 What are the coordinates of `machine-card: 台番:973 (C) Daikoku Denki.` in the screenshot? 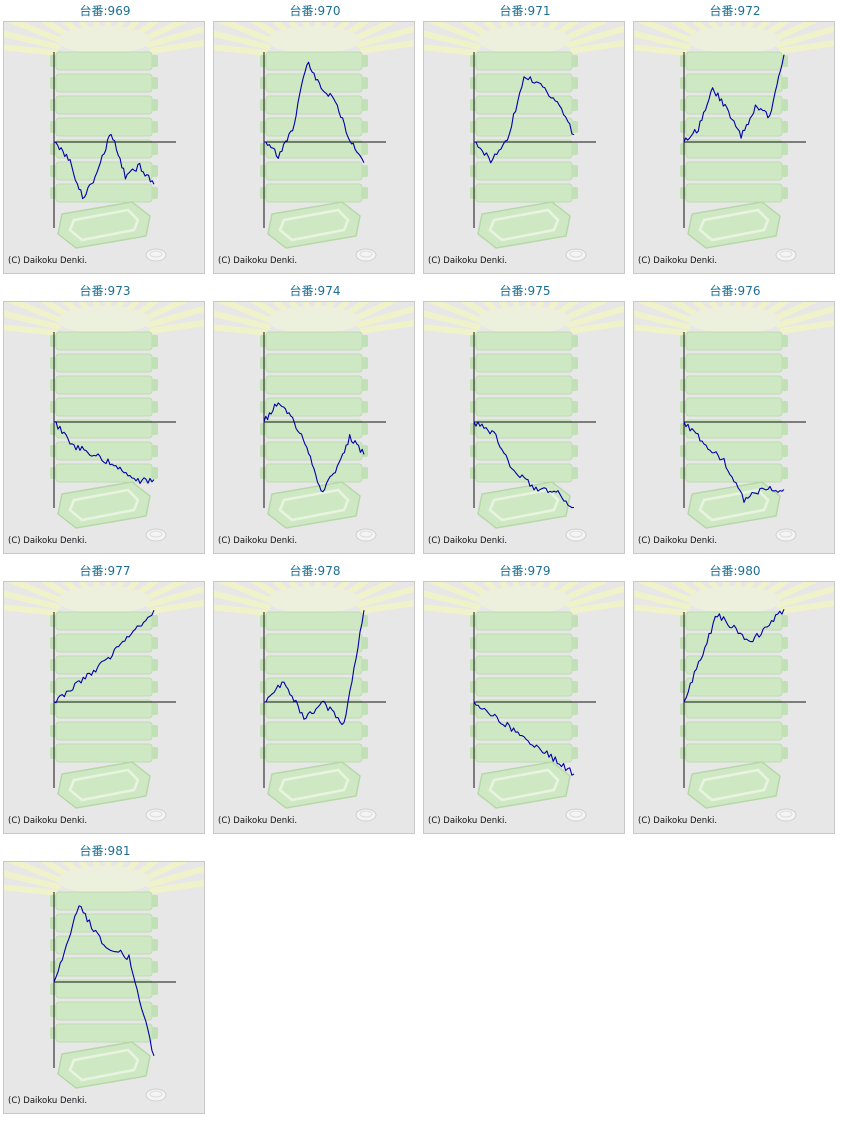 It's located at (105, 420).